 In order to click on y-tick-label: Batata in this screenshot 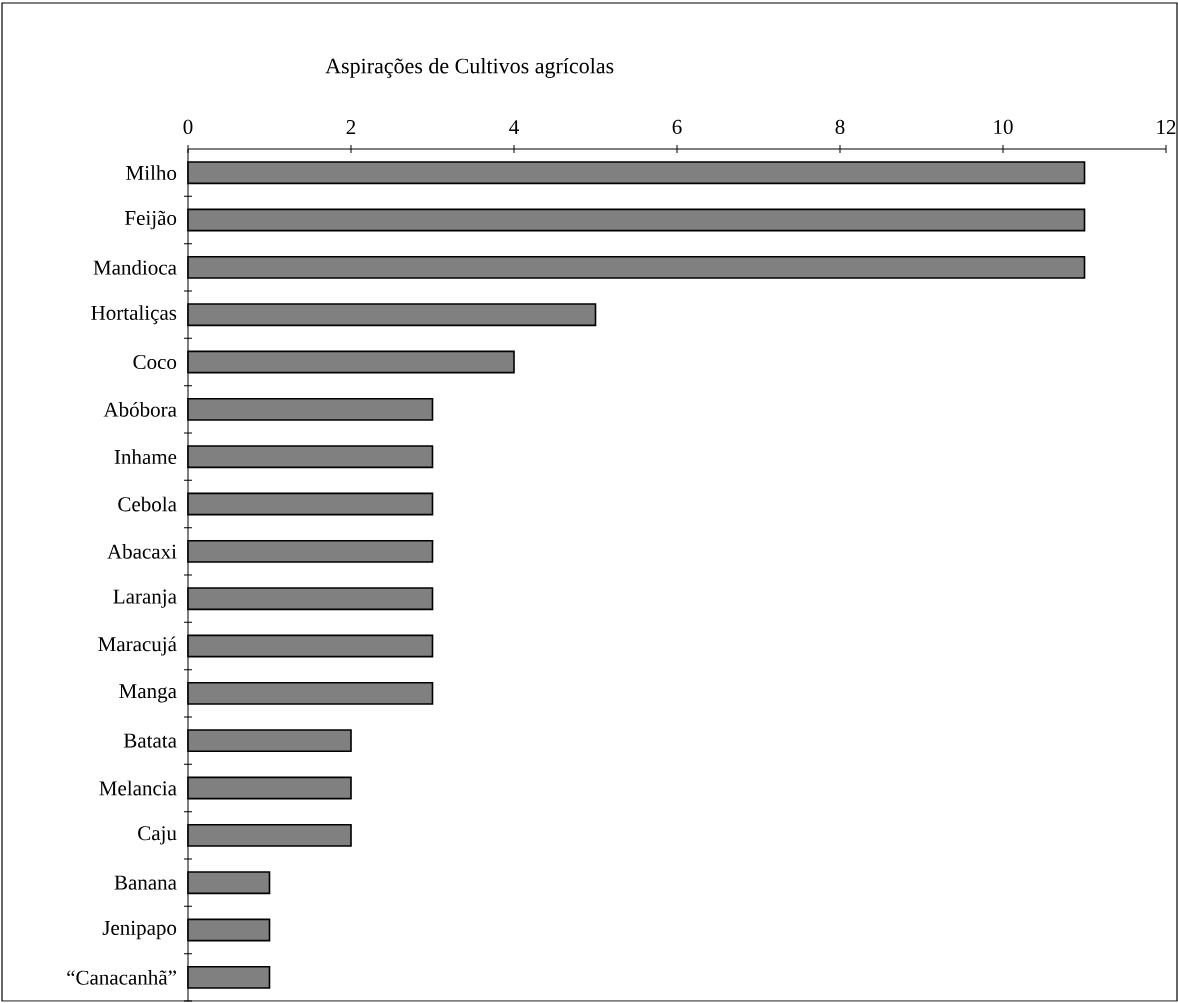, I will do `click(150, 740)`.